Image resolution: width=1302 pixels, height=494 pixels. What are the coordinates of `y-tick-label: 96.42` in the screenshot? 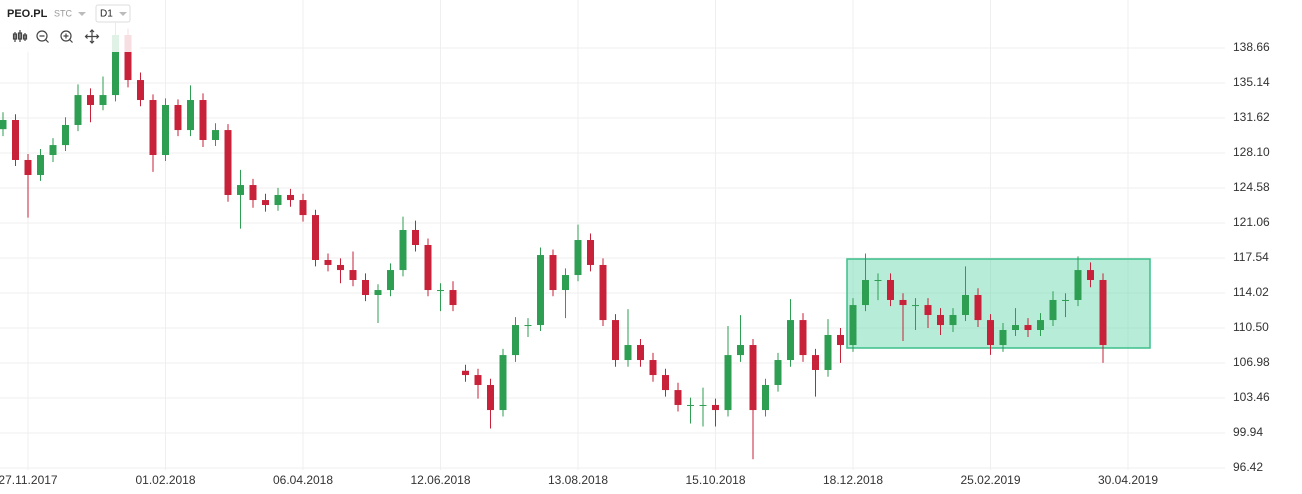 It's located at (1248, 467).